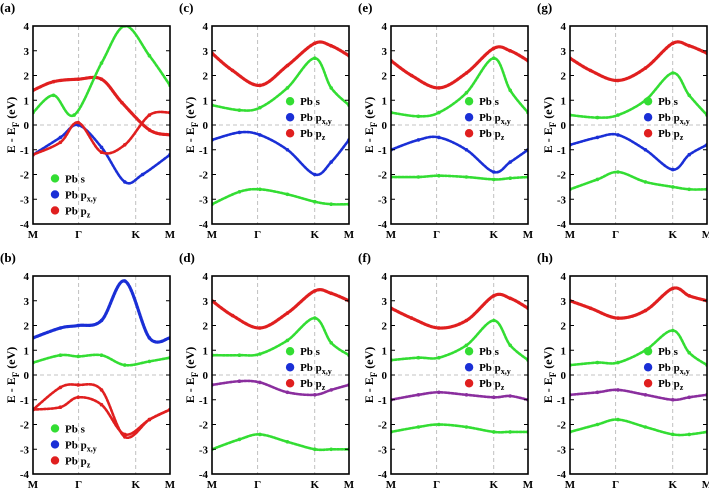 This screenshot has width=709, height=494. Describe the element at coordinates (186, 7) in the screenshot. I see `panel-label: (c)` at that location.